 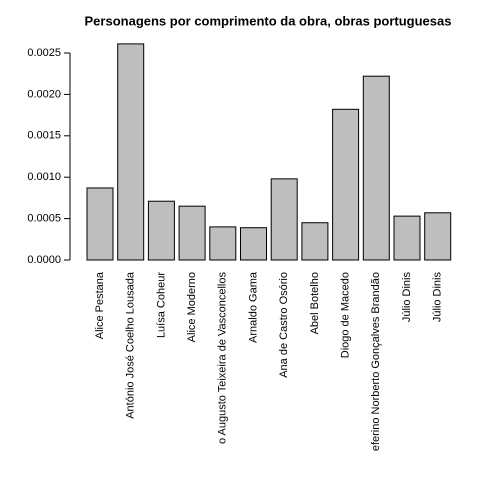 I want to click on x-tick-label: Alice Moderno, so click(x=192, y=307).